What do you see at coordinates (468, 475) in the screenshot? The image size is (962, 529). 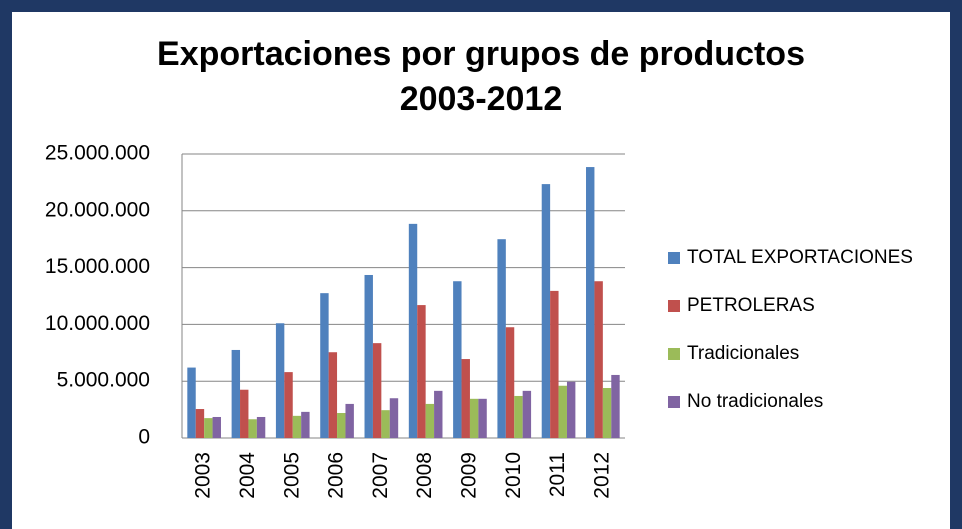 I see `x-tick-label: 2009` at bounding box center [468, 475].